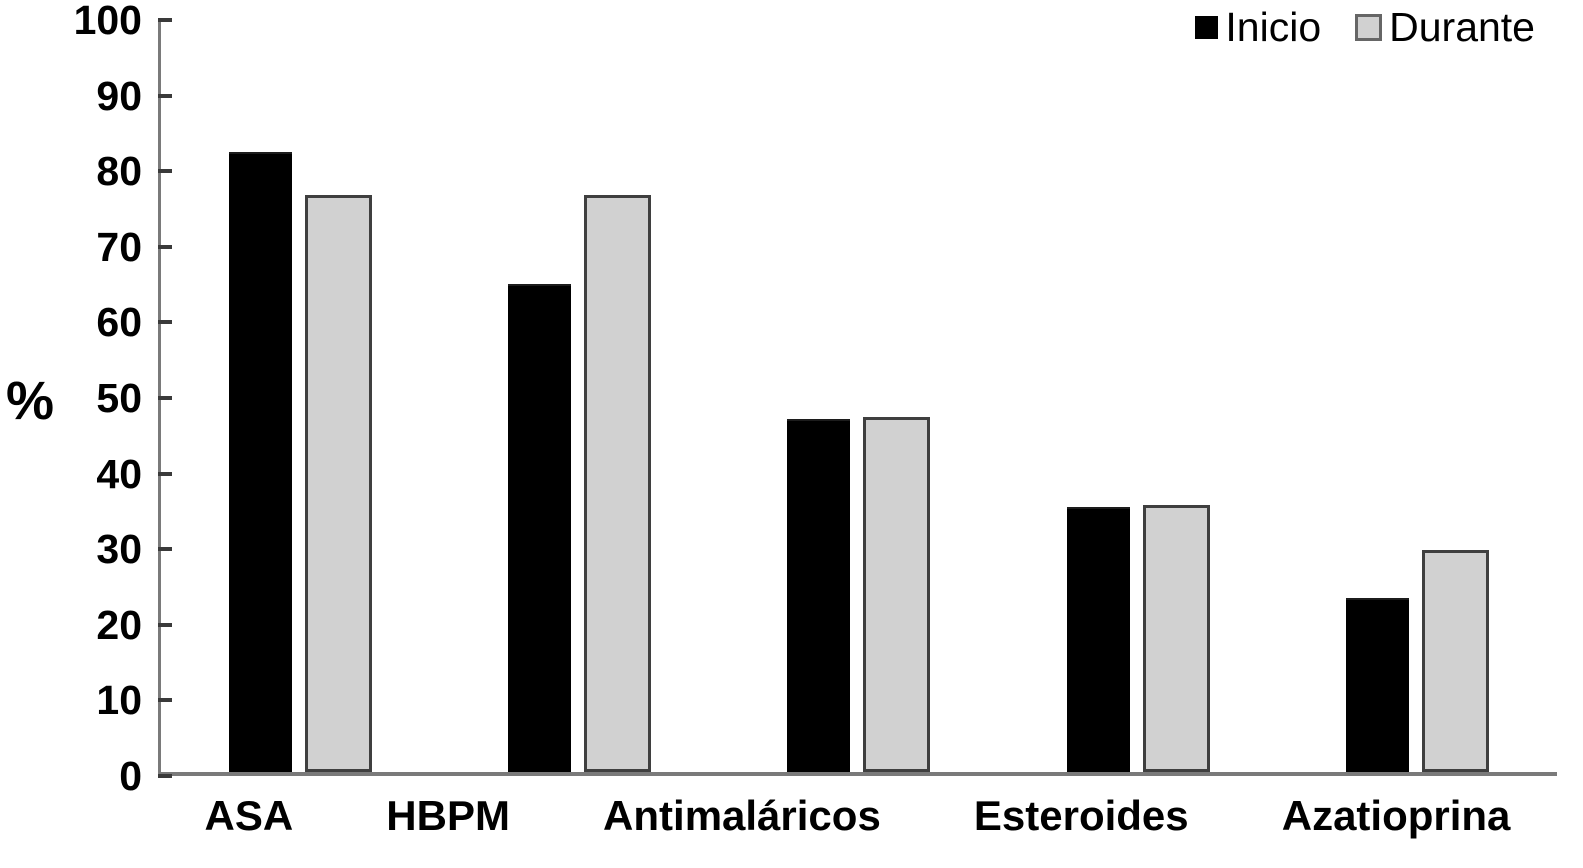 Image resolution: width=1583 pixels, height=868 pixels. I want to click on bar-group-asa, so click(301, 462).